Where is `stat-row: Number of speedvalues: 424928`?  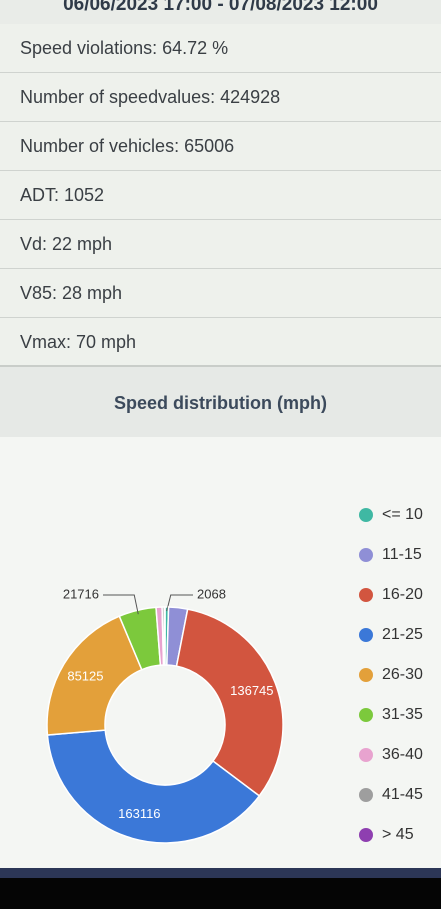 stat-row: Number of speedvalues: 424928 is located at coordinates (220, 97).